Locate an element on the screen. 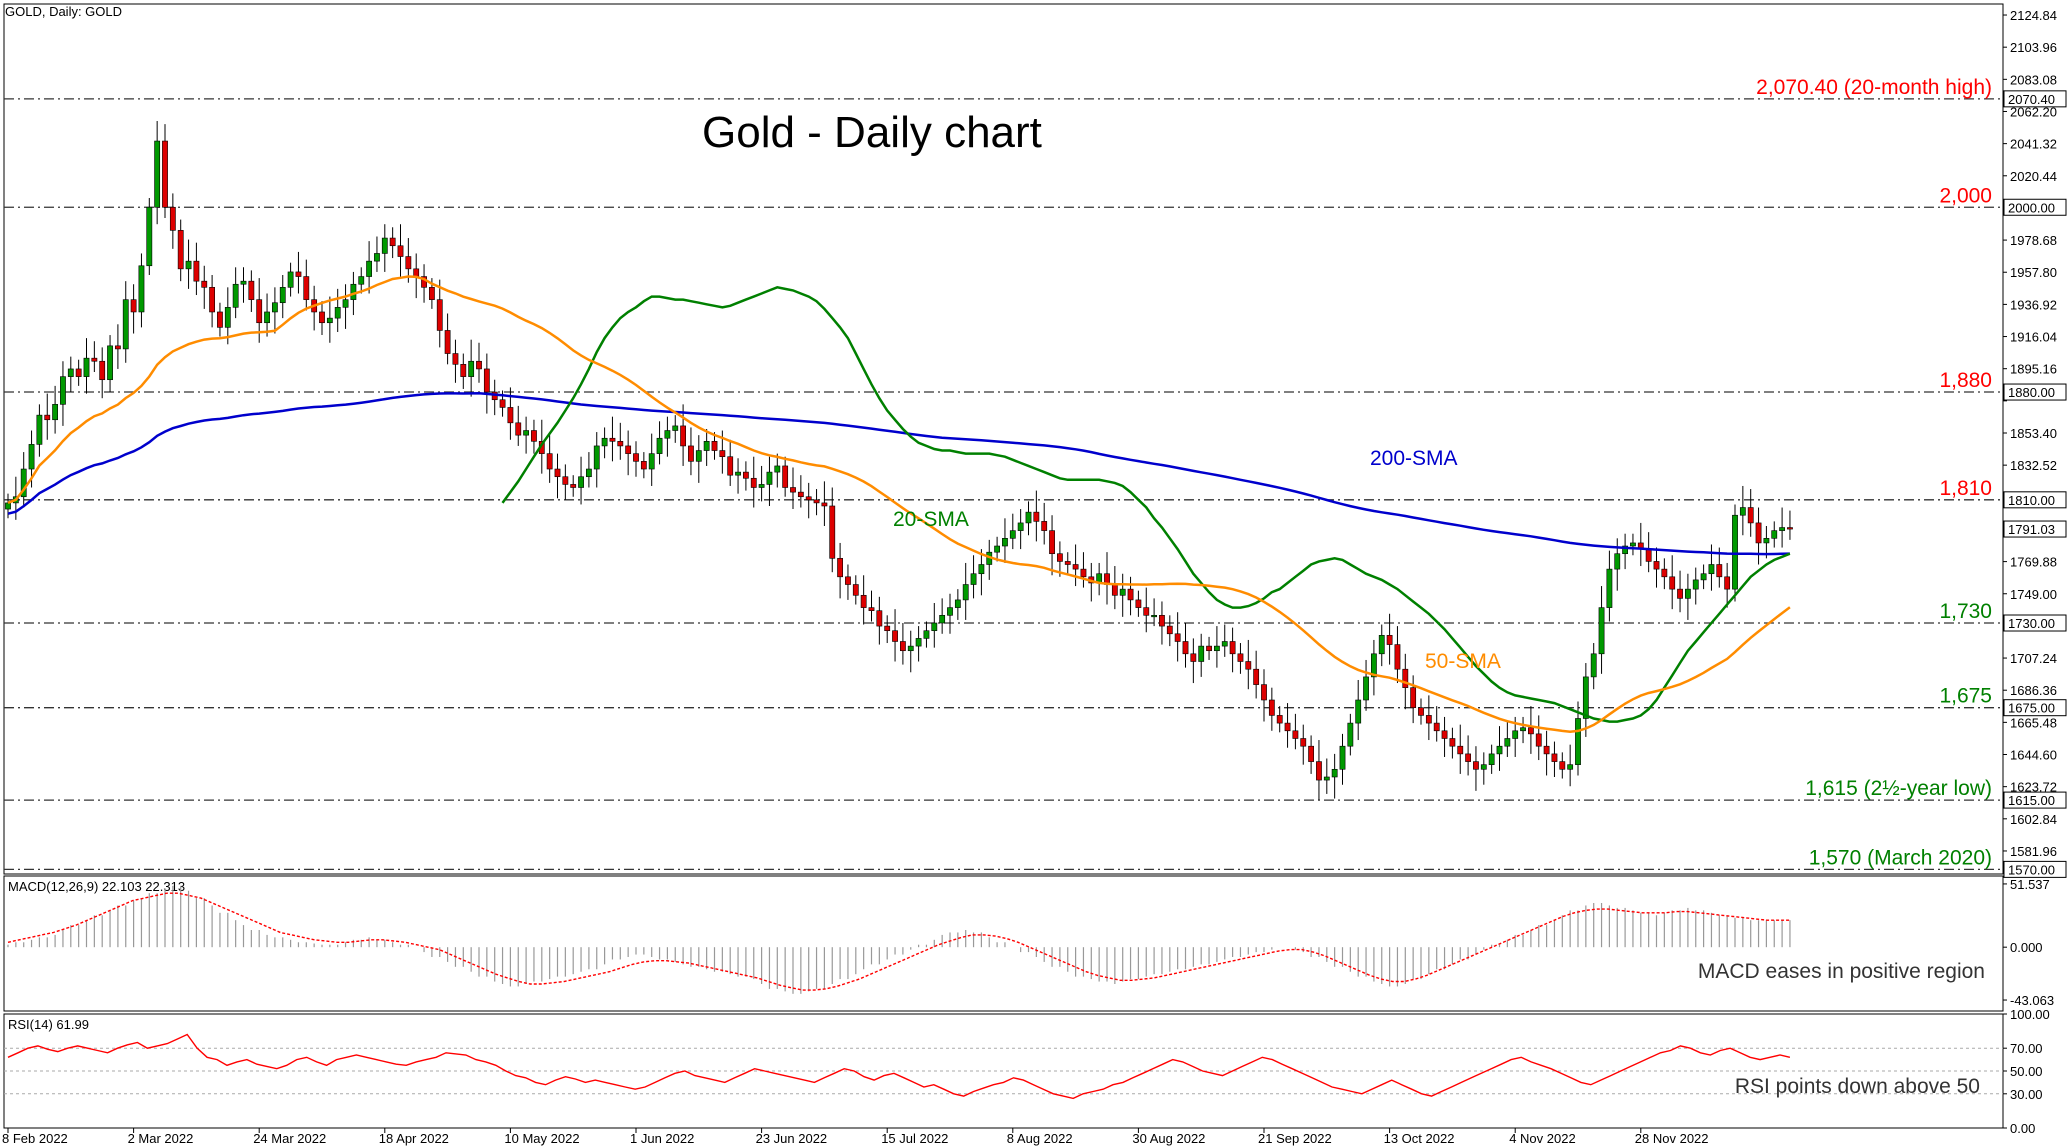 This screenshot has height=1147, width=2069. date-tick-label: 10 May 2022 is located at coordinates (541, 1138).